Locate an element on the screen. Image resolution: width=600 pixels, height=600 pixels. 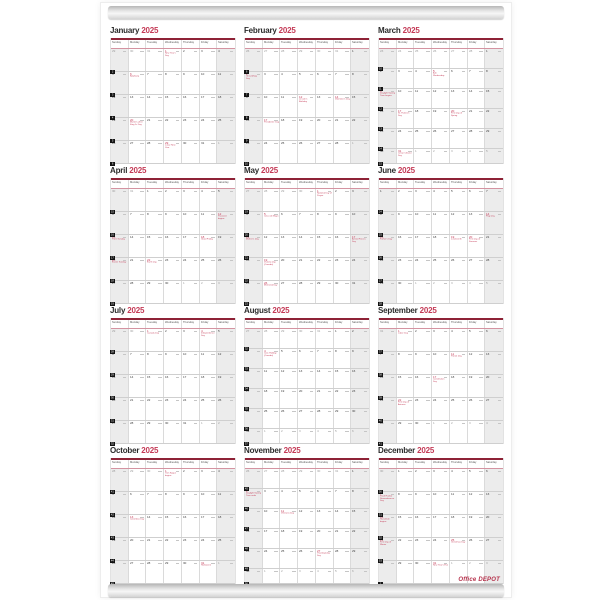
date-number: 7 is located at coordinates (335, 74).